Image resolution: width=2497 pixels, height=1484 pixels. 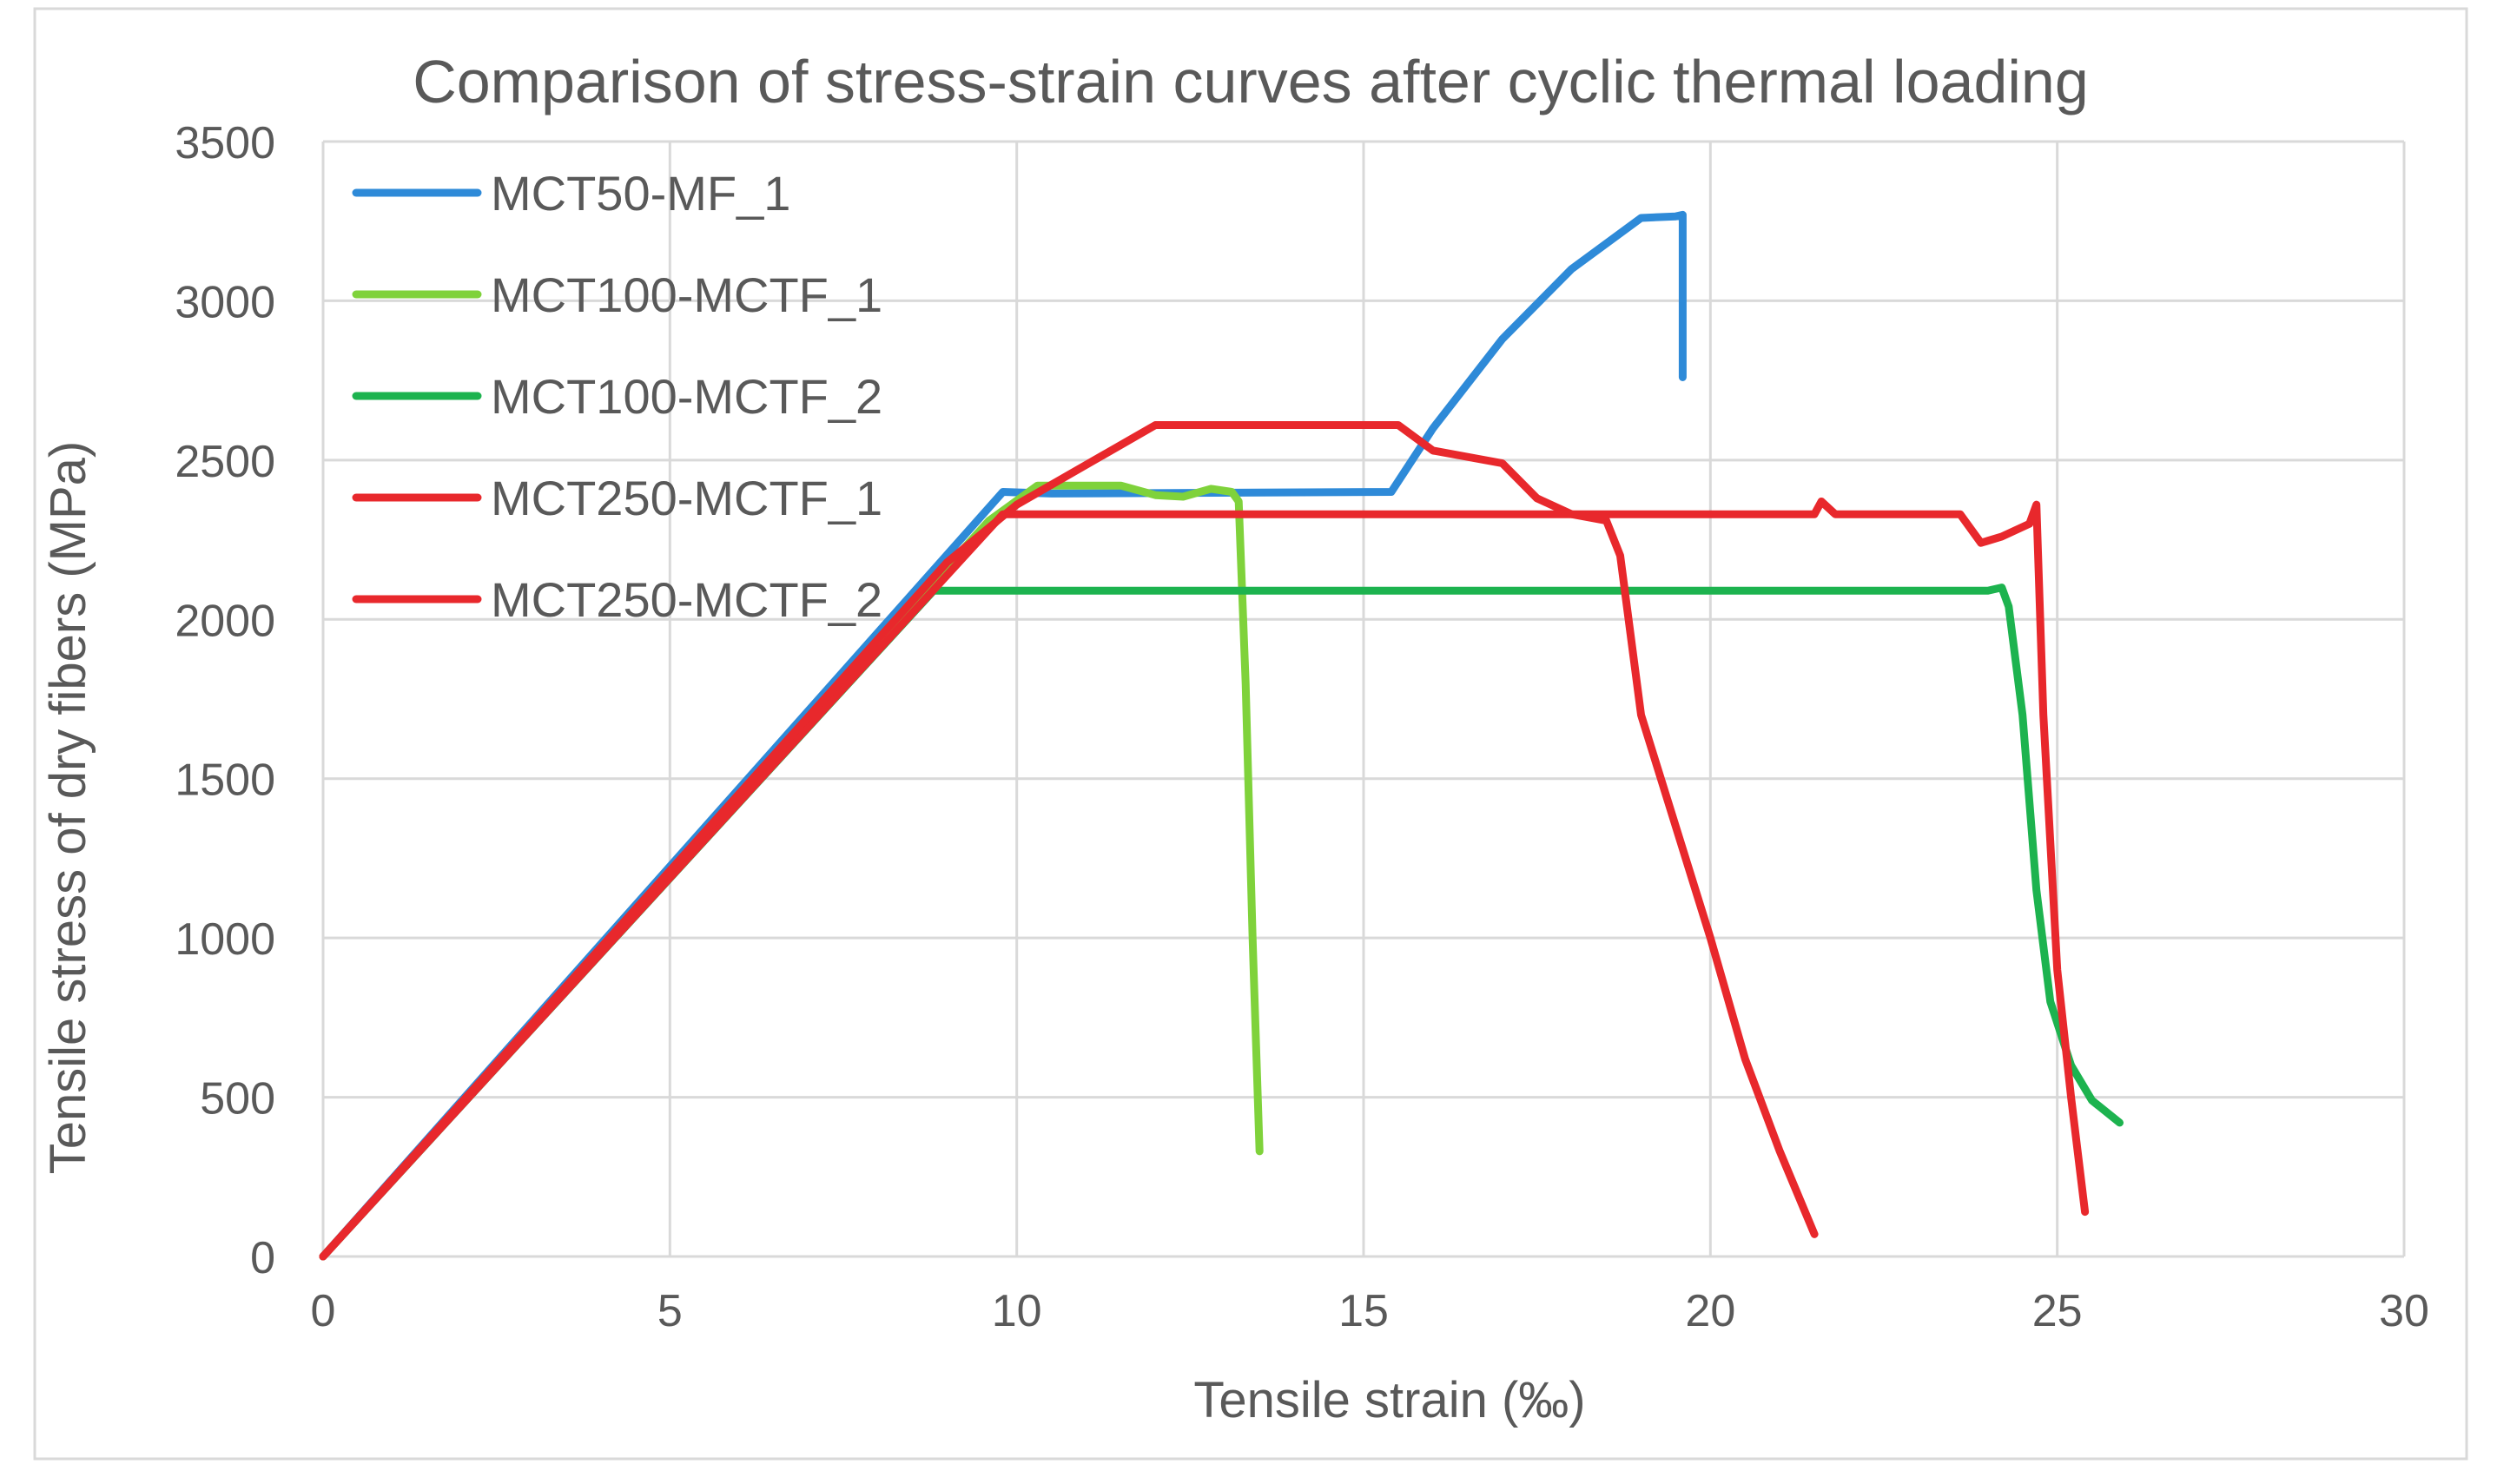 What do you see at coordinates (1389, 1400) in the screenshot?
I see `x-axis-title: Tensile strain (‰)` at bounding box center [1389, 1400].